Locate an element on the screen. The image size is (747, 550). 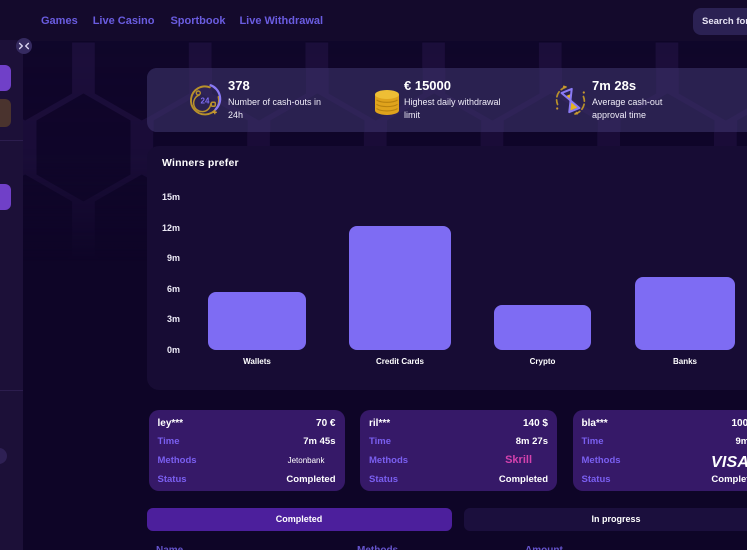
svg-text: 24 is located at coordinates (205, 101).